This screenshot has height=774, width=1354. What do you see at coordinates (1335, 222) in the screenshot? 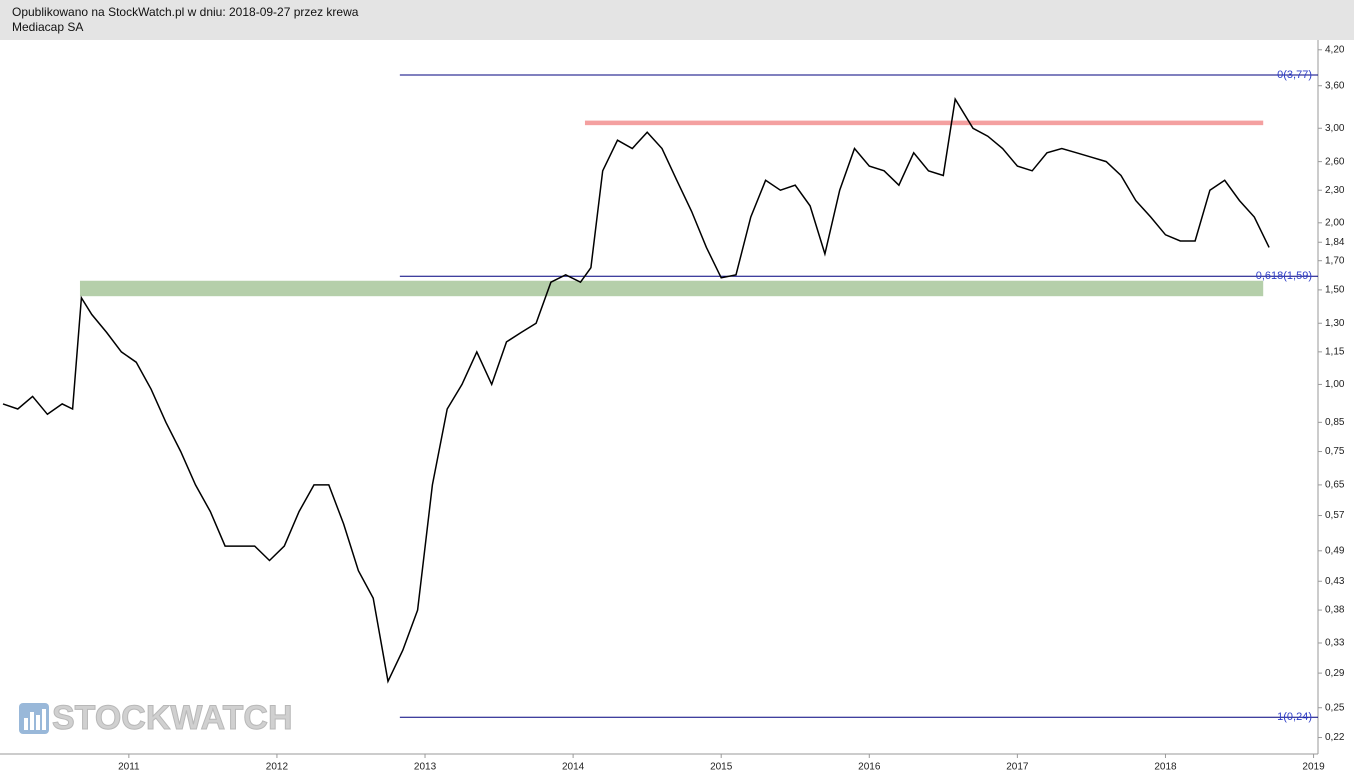
I see `y-tick-label: 2,00` at bounding box center [1335, 222].